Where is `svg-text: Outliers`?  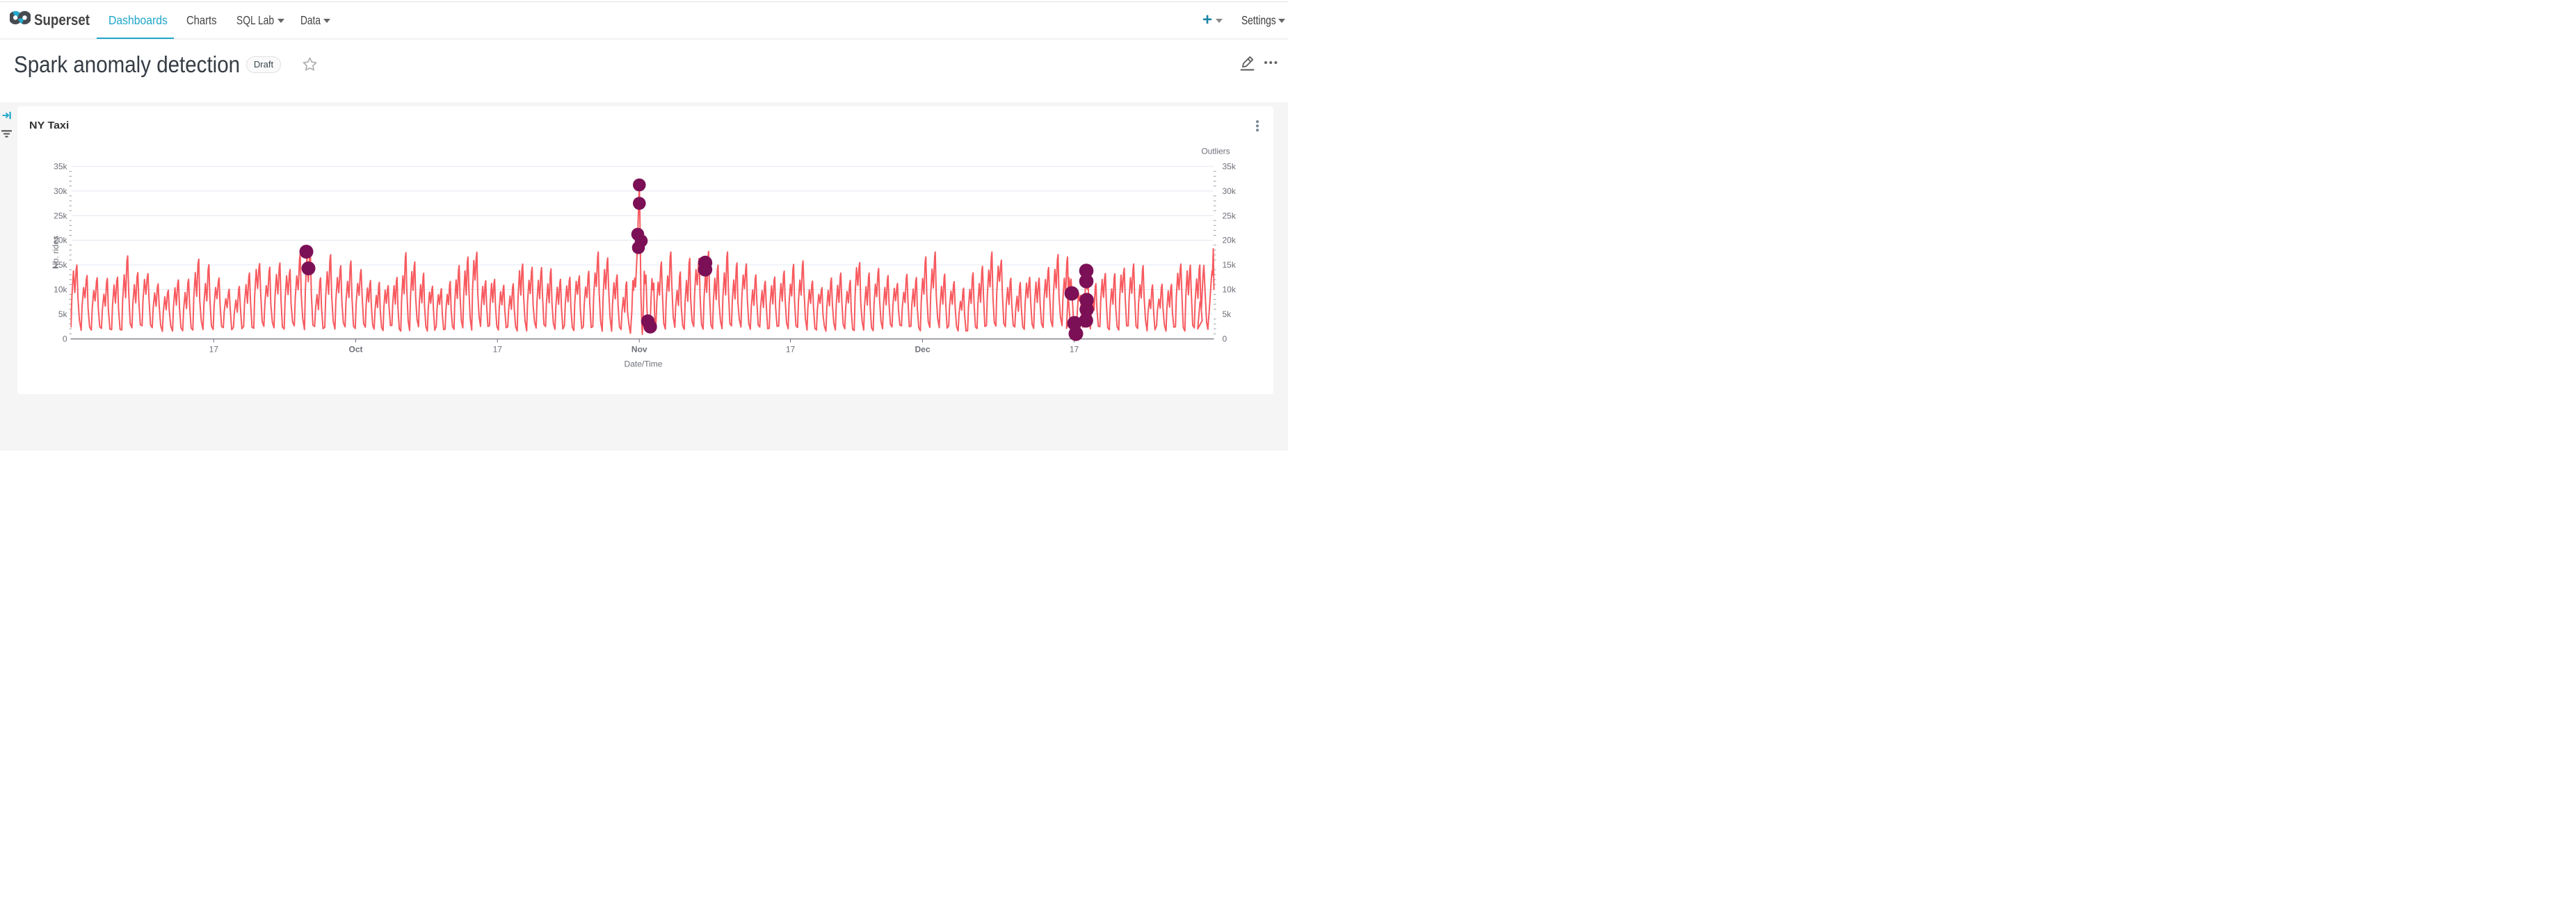
svg-text: Outliers is located at coordinates (1215, 151).